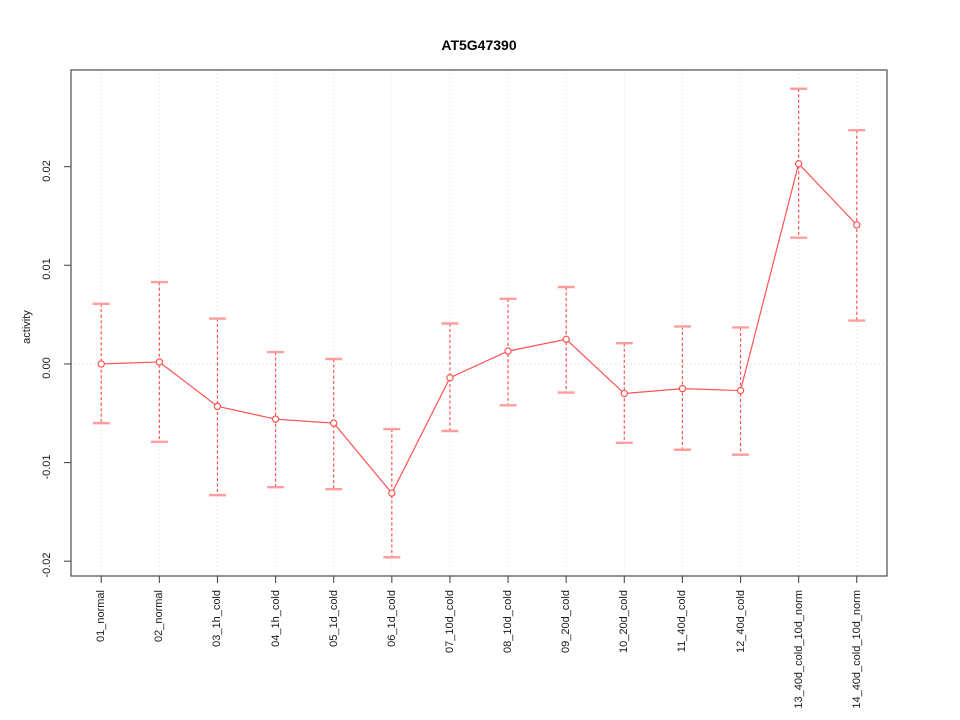 This screenshot has width=960, height=720. Describe the element at coordinates (333, 618) in the screenshot. I see `x-tick-label: 05_1d_cold` at that location.